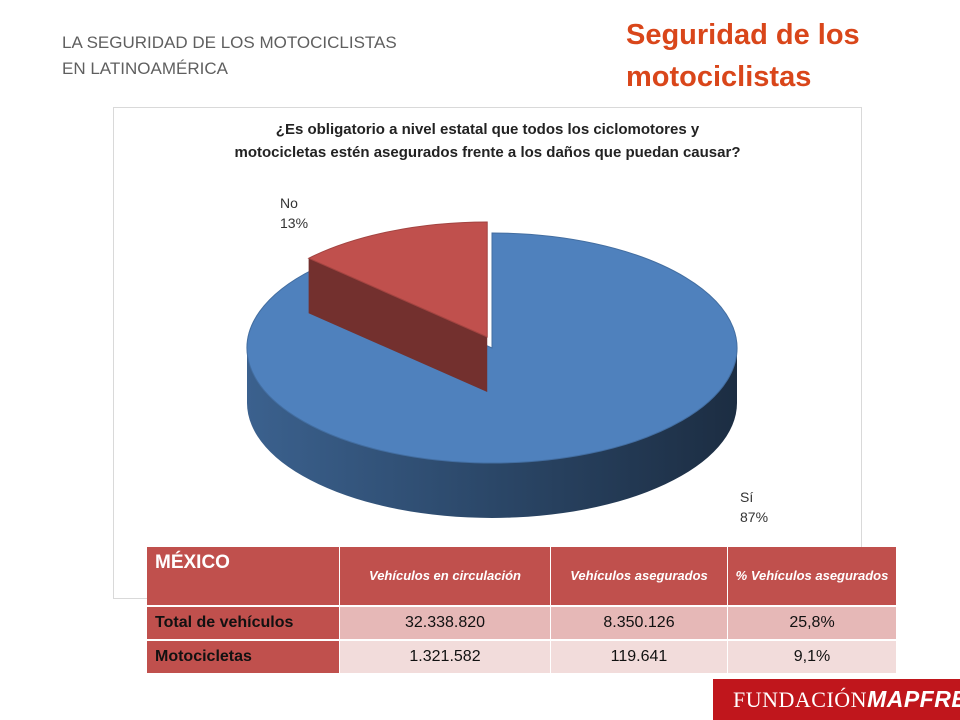  What do you see at coordinates (243, 622) in the screenshot?
I see `row-label-total: Total de vehículos` at bounding box center [243, 622].